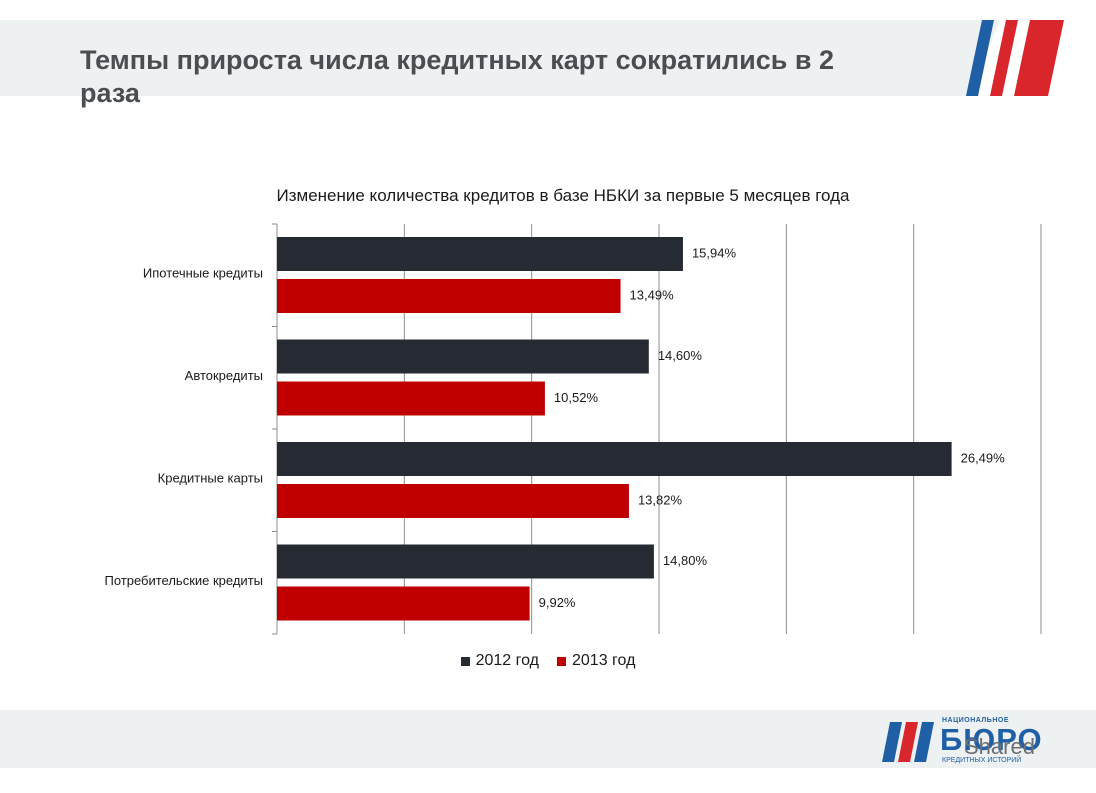 Image resolution: width=1096 pixels, height=793 pixels. What do you see at coordinates (652, 294) in the screenshot?
I see `data-label: 13,49%` at bounding box center [652, 294].